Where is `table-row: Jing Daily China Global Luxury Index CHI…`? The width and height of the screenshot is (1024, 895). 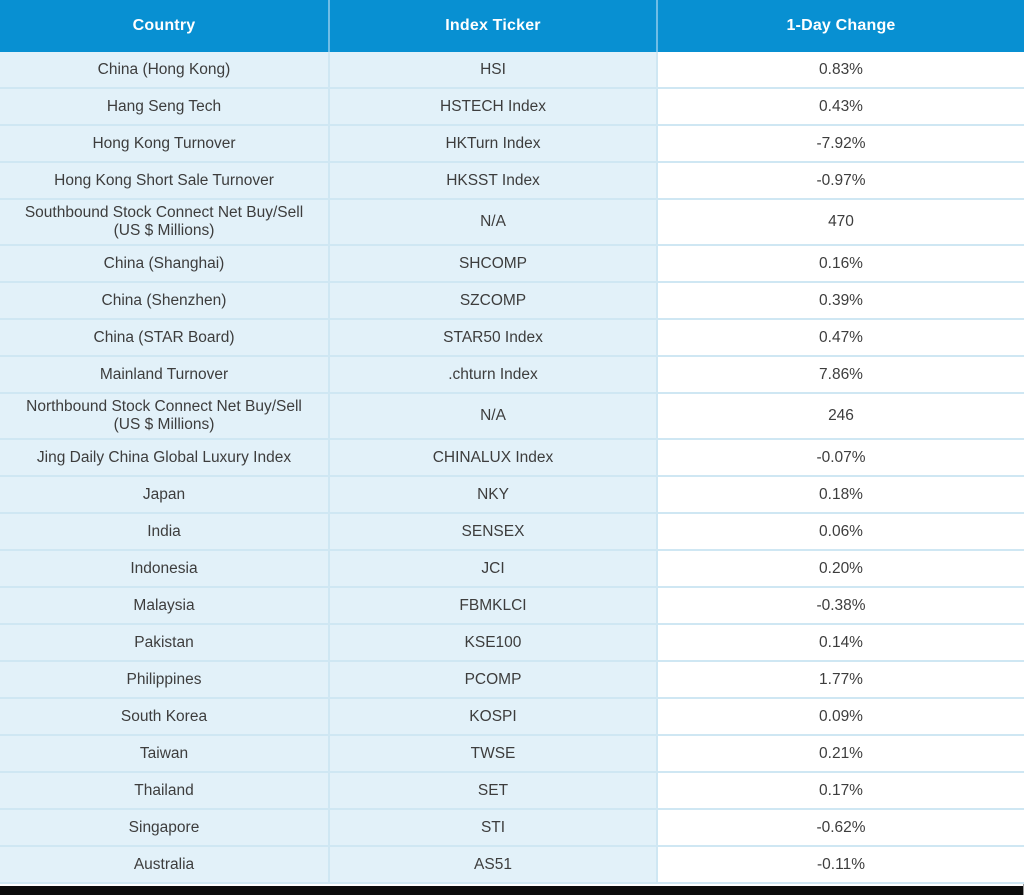
table-row: Jing Daily China Global Luxury Index CHI… is located at coordinates (512, 458).